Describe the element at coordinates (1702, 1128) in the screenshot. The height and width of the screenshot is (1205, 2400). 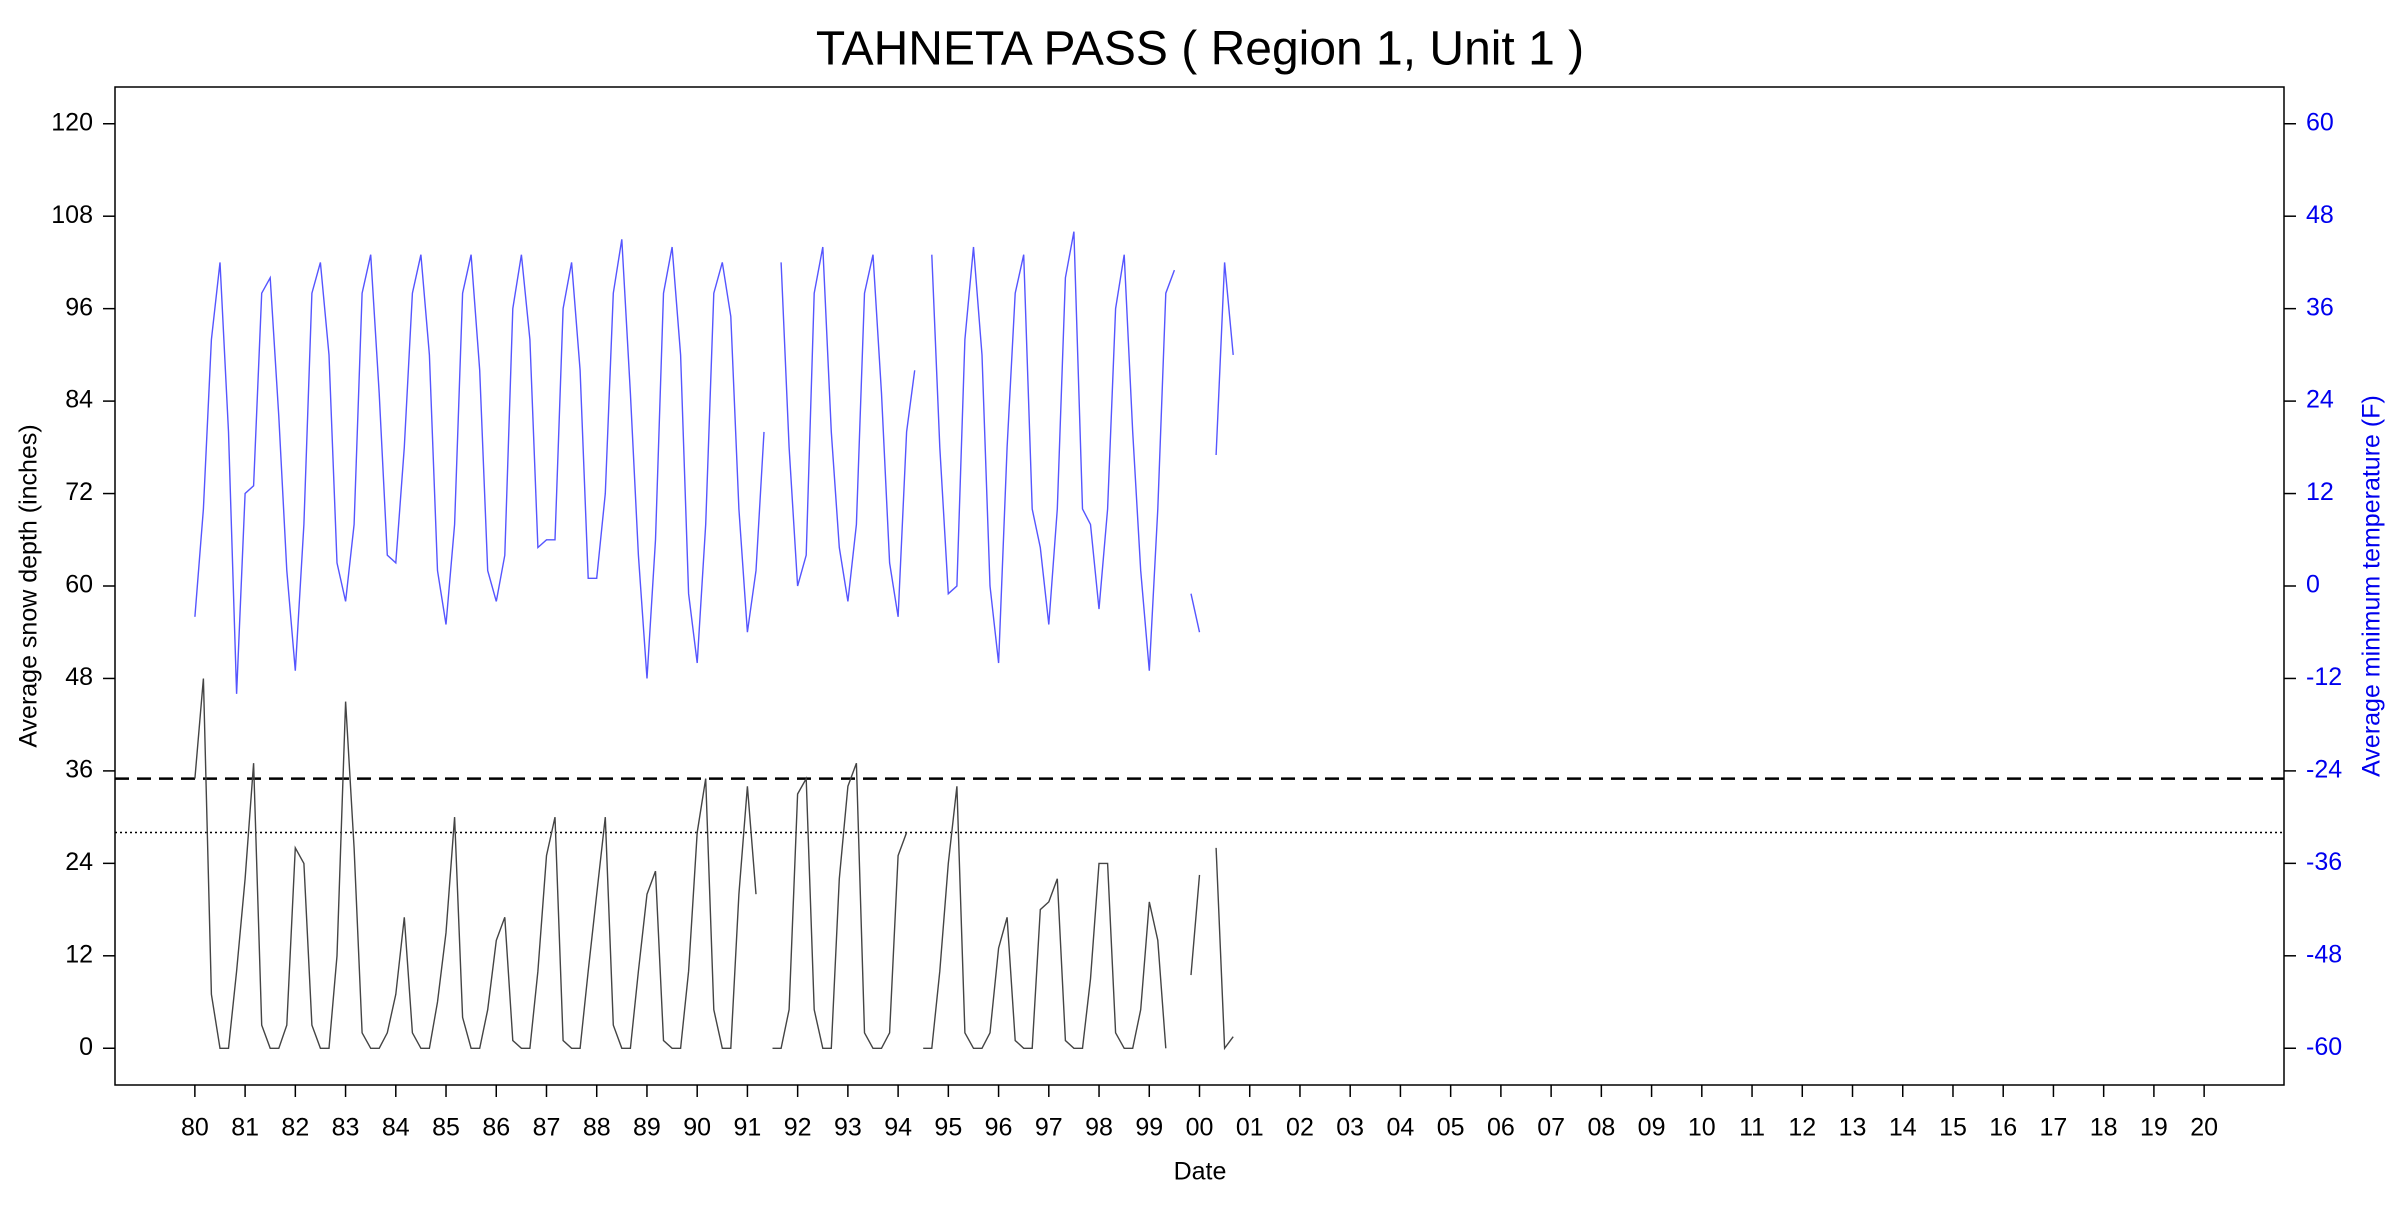
I see `x-tick-label: 10` at that location.